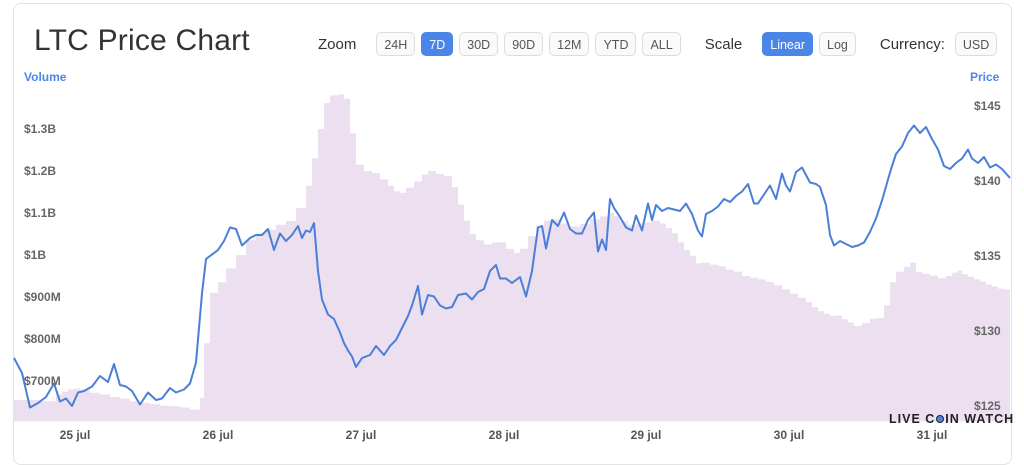 The image size is (1024, 465). I want to click on date-tick: 30 jul, so click(789, 435).